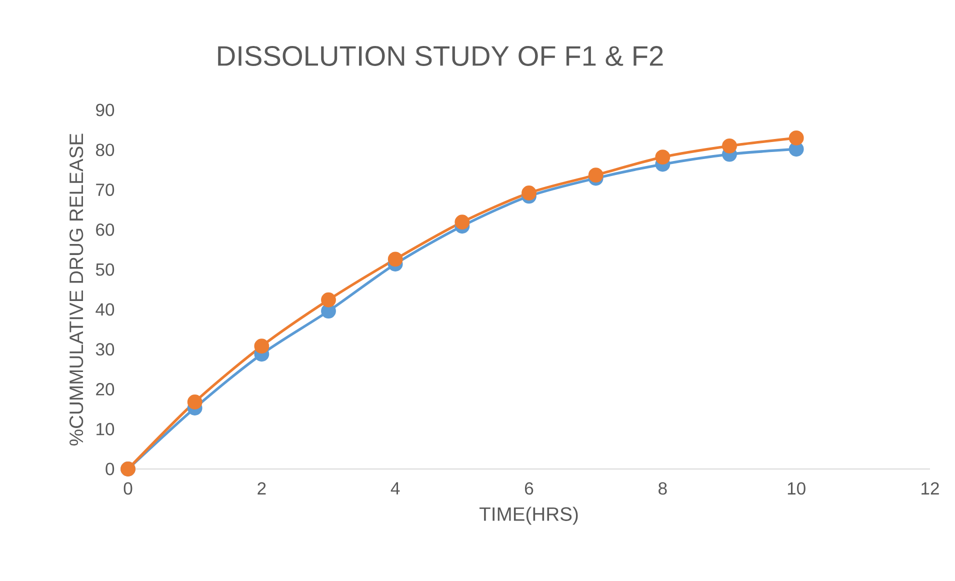 The width and height of the screenshot is (955, 581). I want to click on y-tick-label: 0, so click(110, 469).